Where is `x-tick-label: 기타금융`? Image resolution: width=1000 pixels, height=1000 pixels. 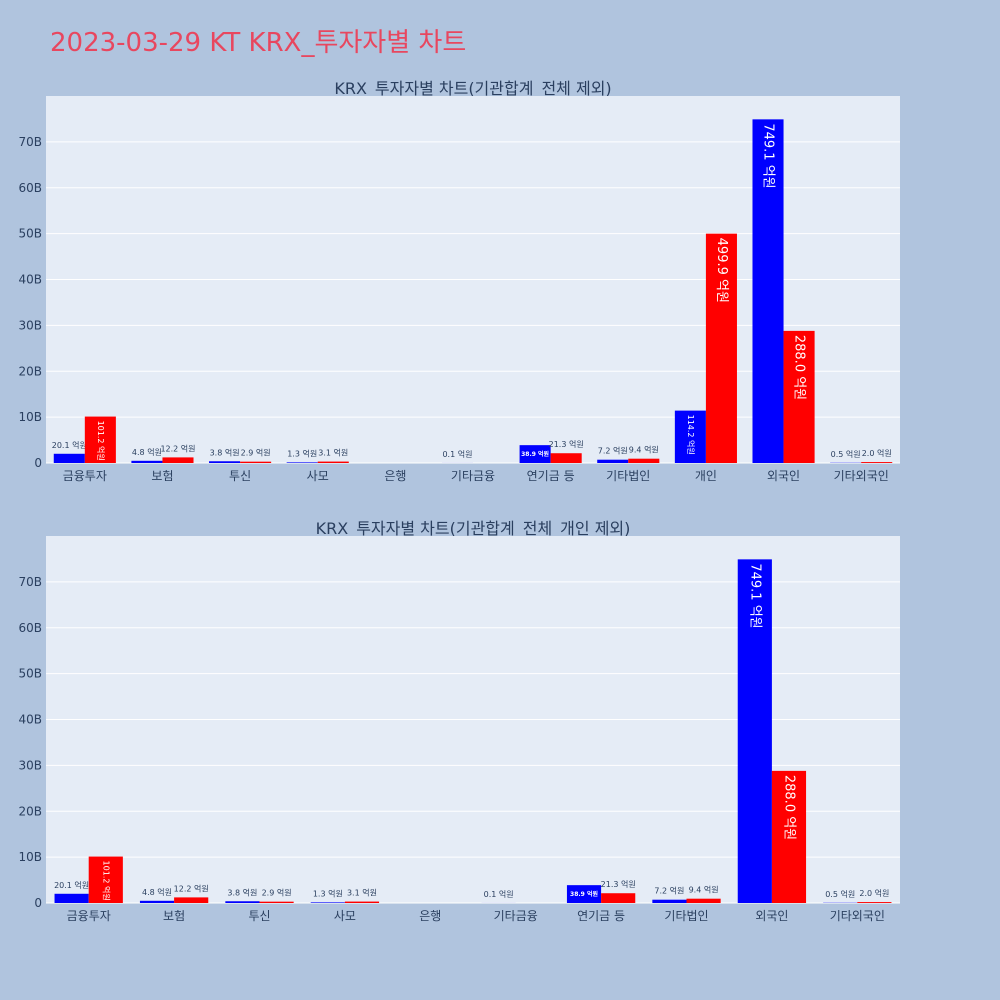
x-tick-label: 기타금융 is located at coordinates (516, 916).